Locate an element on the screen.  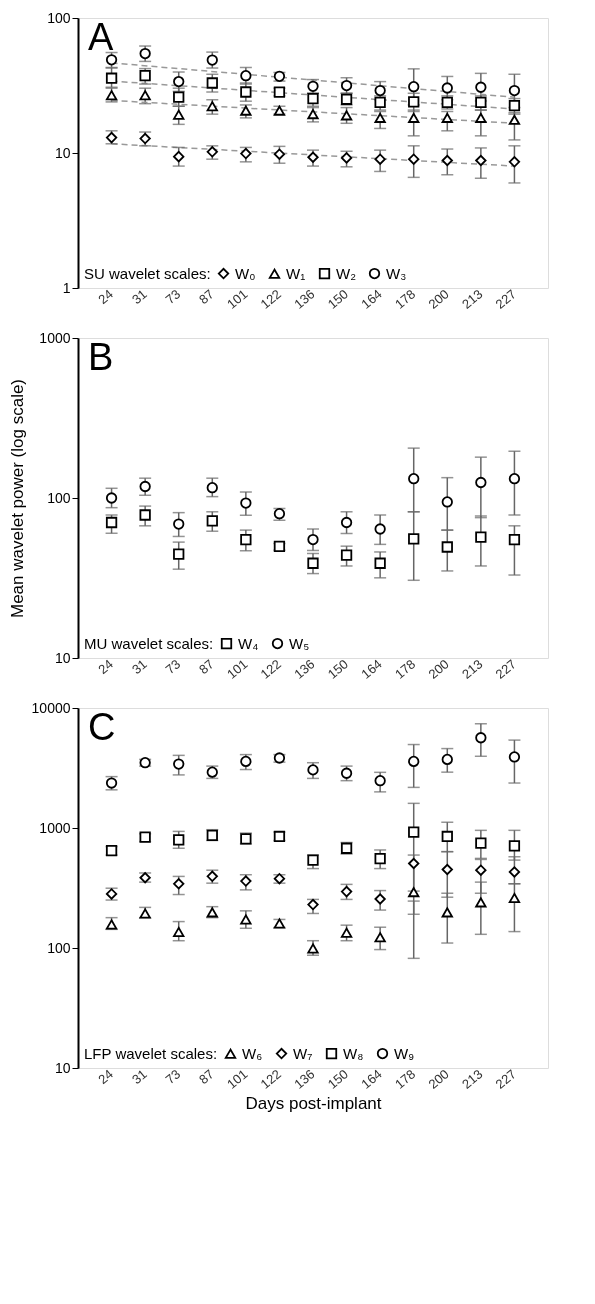
legend-label: W₁ is located at coordinates (296, 273).